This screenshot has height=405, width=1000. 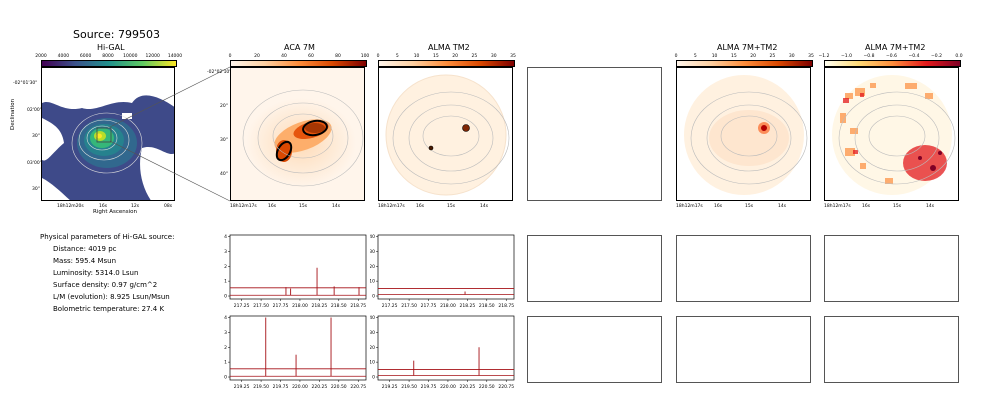 I want to click on panel-title-alma-tm2: ALMA TM2, so click(x=449, y=47).